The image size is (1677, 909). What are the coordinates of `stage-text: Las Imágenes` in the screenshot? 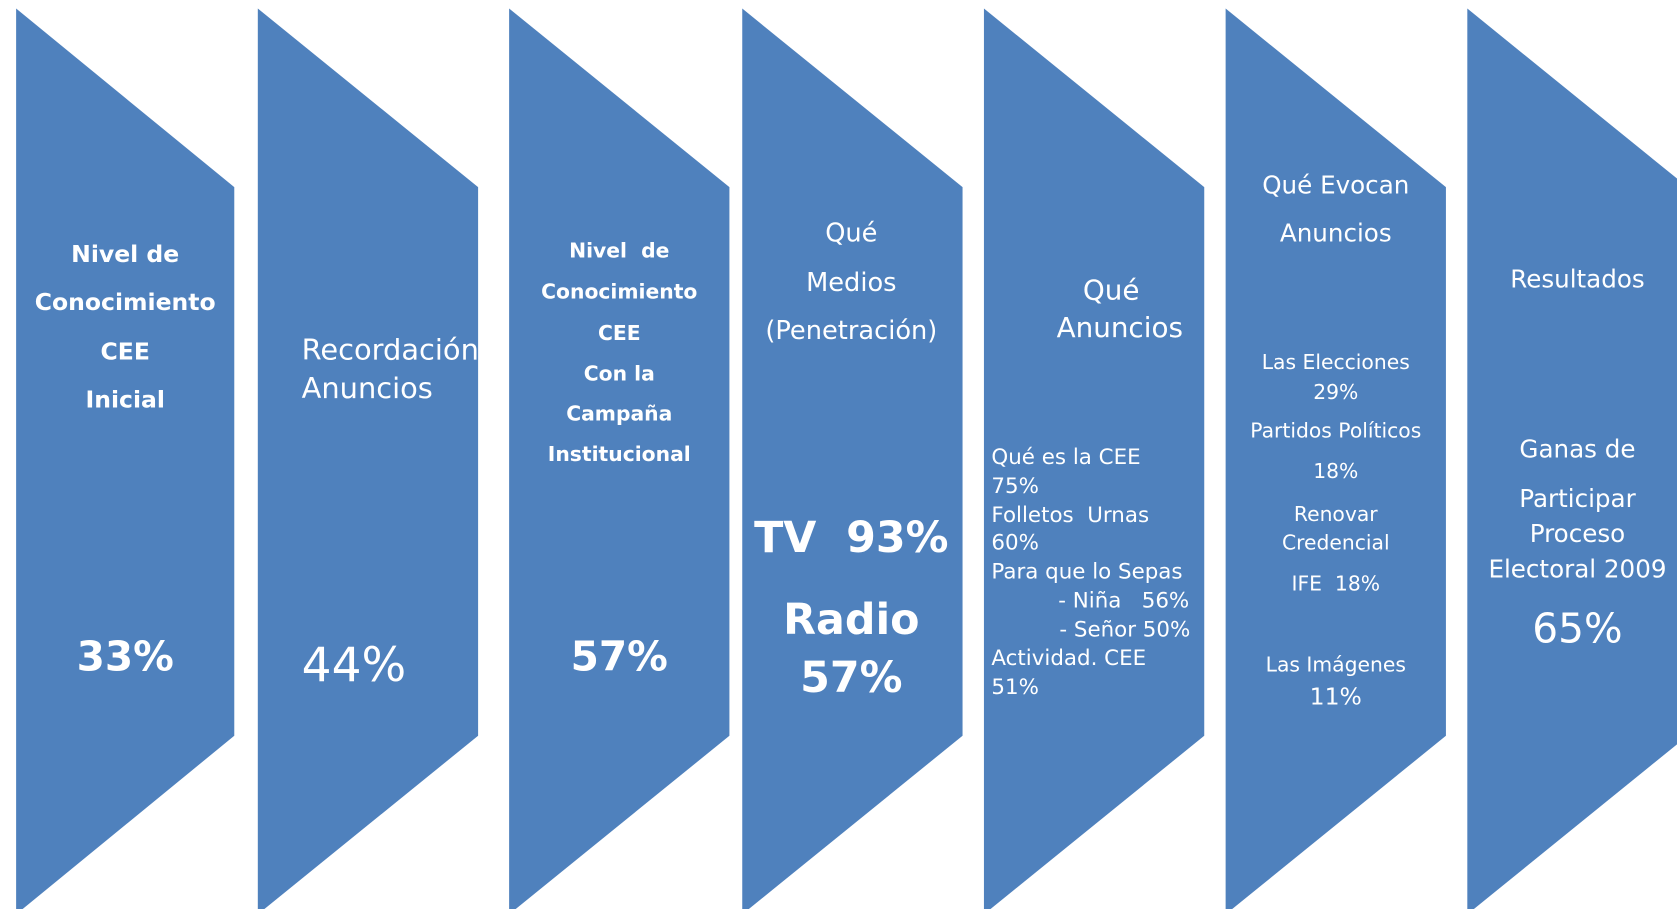 It's located at (1336, 665).